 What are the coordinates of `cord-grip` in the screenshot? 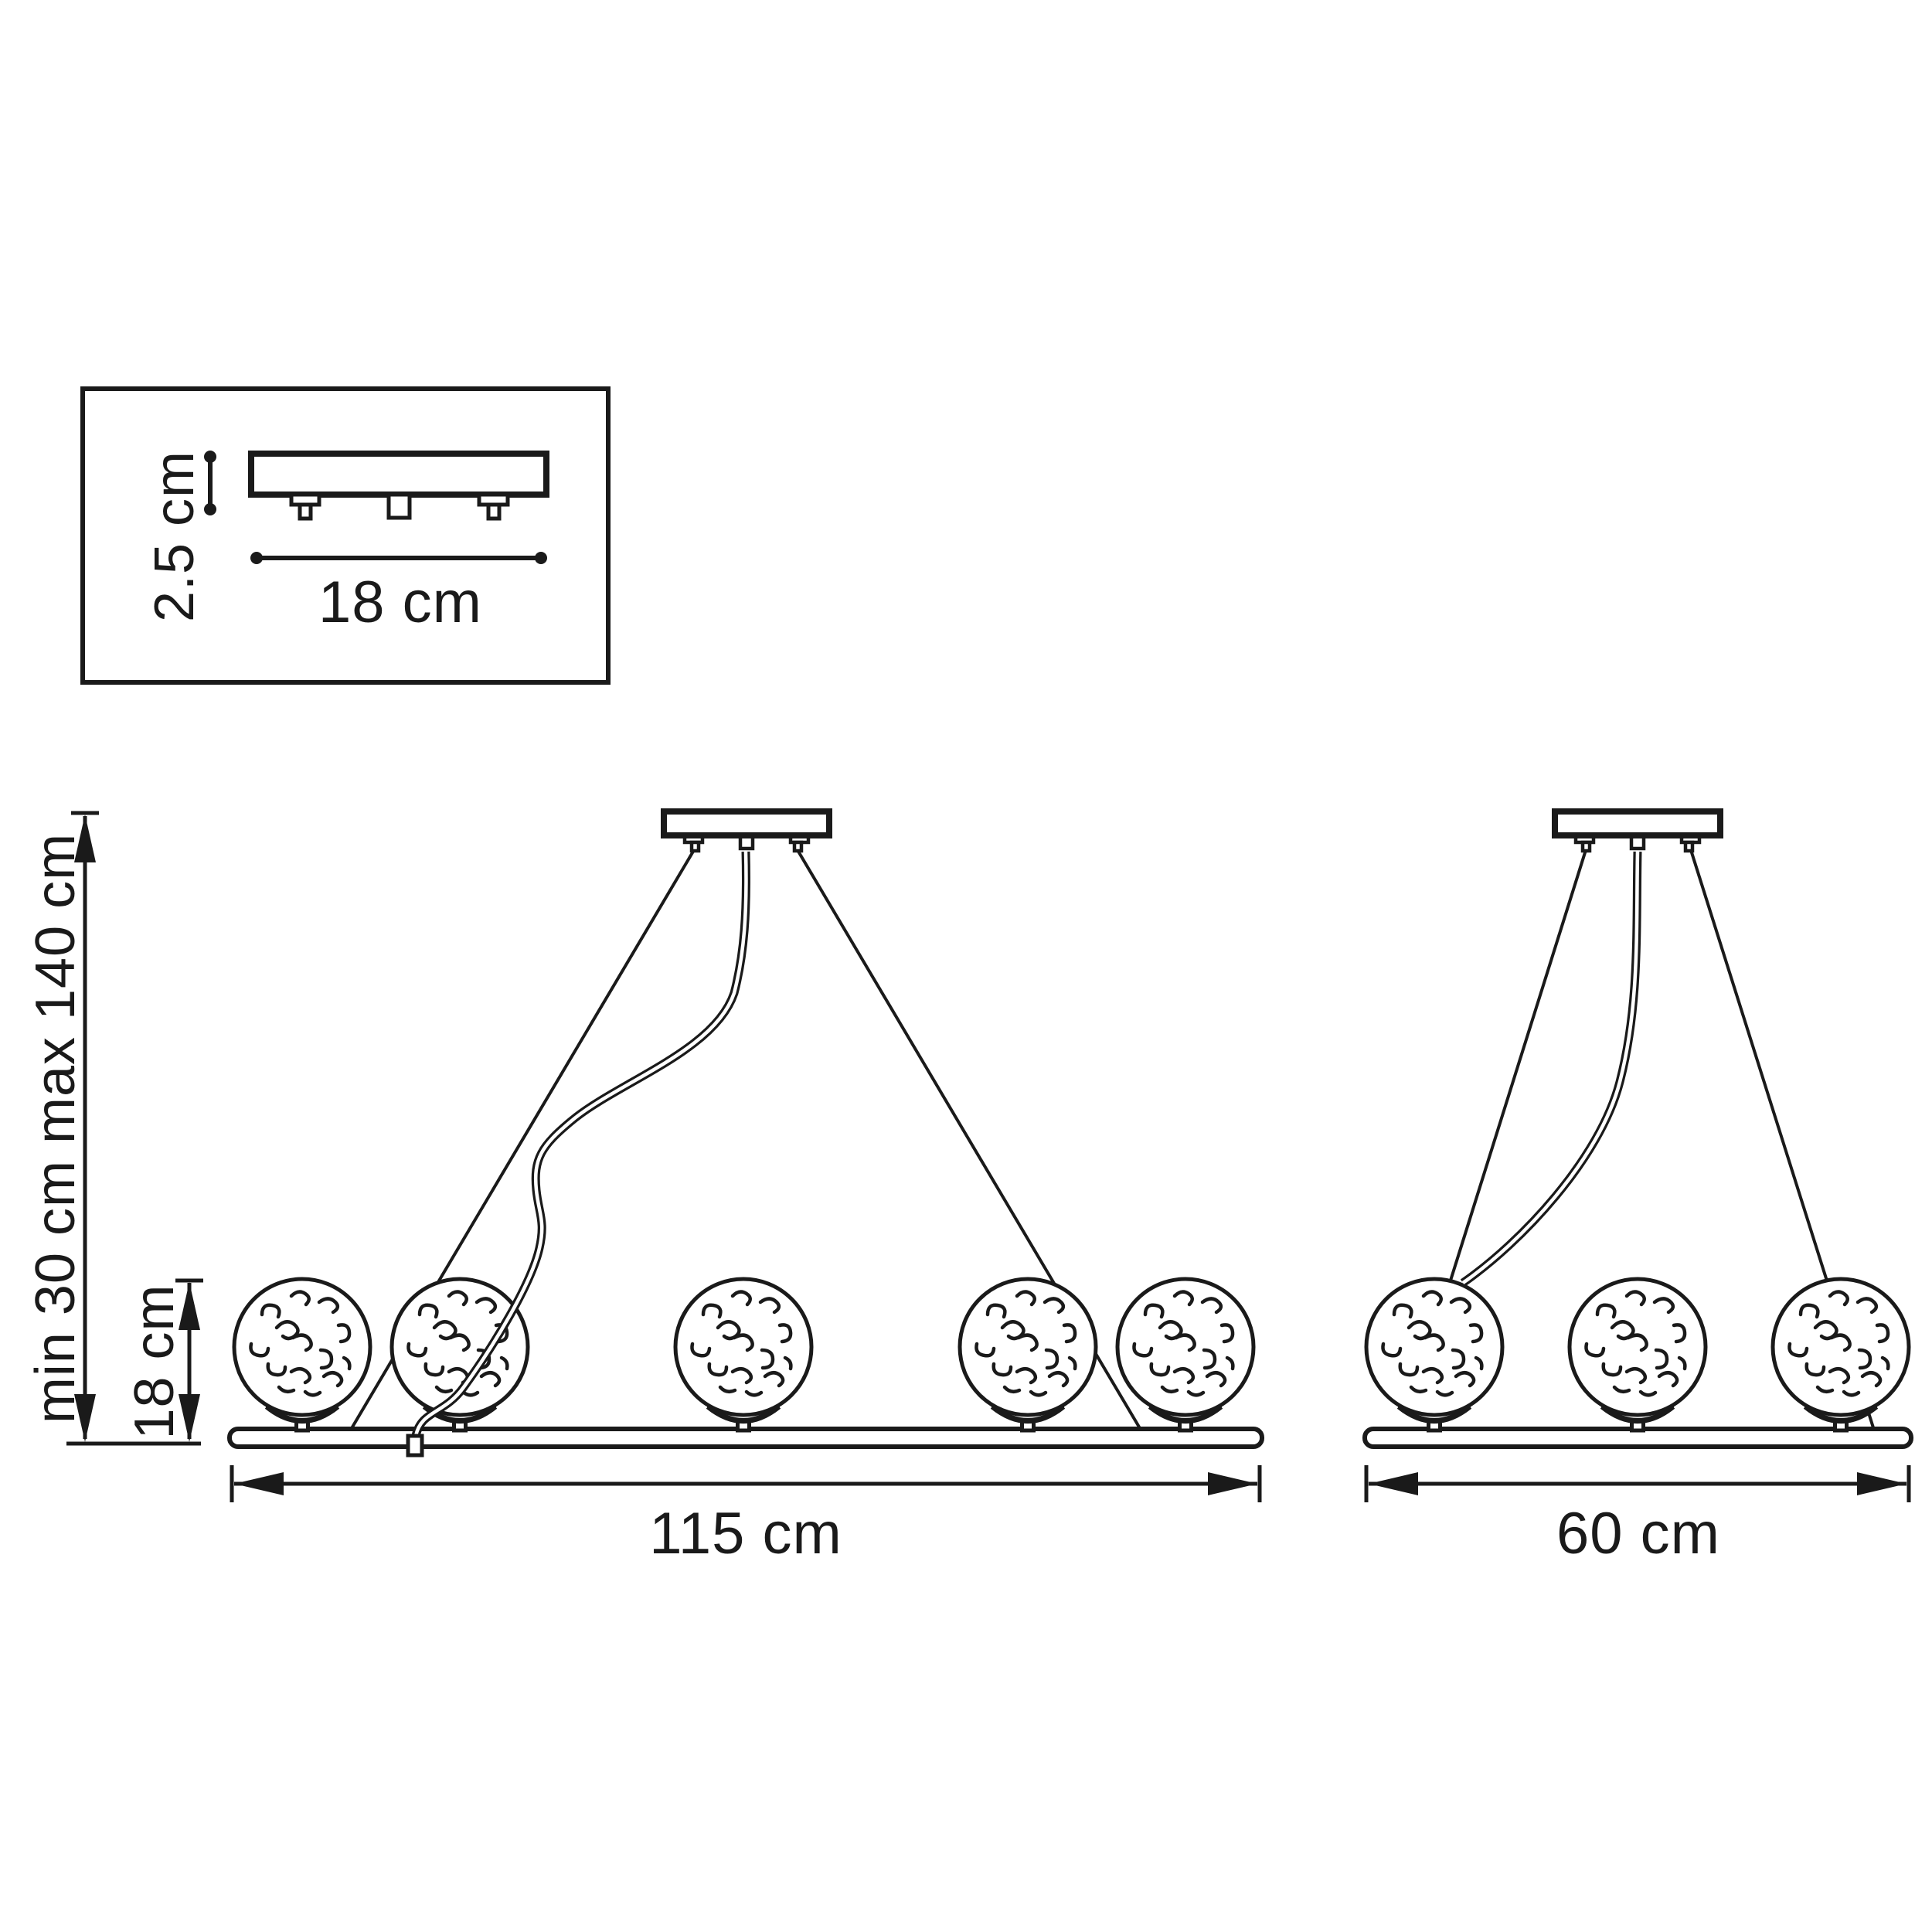 It's located at (415, 1446).